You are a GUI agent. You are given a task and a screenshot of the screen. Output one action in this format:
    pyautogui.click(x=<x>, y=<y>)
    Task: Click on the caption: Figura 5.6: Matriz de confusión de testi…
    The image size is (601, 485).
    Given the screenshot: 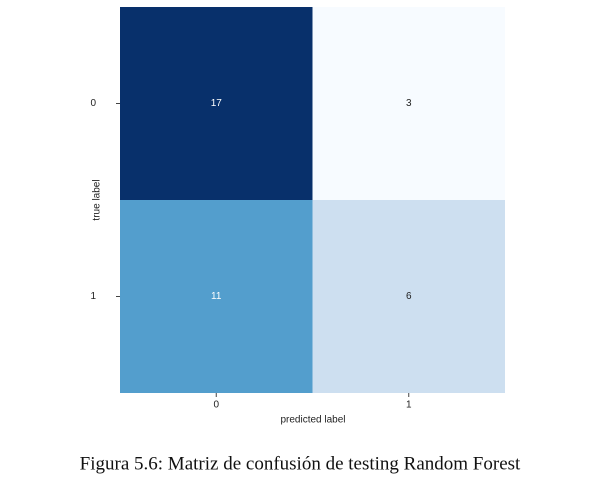 What is the action you would take?
    pyautogui.click(x=300, y=463)
    